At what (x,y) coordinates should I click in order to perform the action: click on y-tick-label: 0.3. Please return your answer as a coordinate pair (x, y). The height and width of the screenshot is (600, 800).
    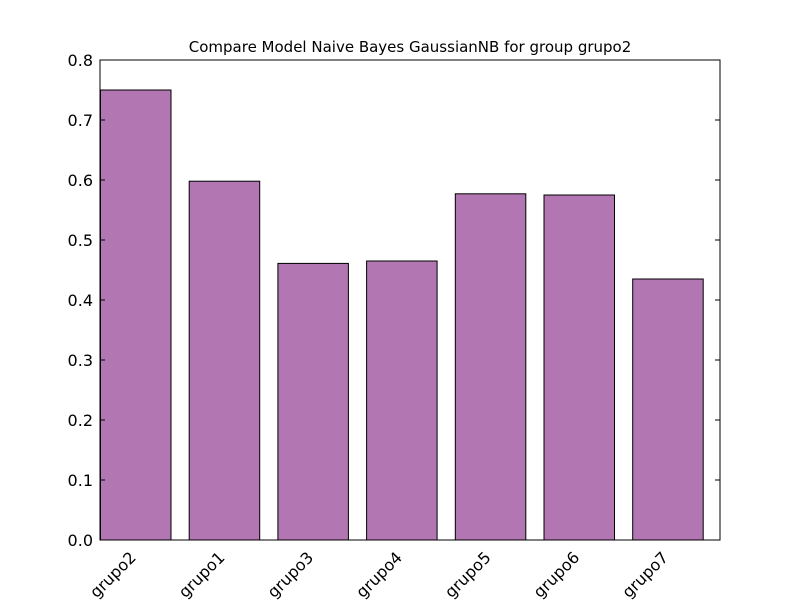
    Looking at the image, I should click on (80, 360).